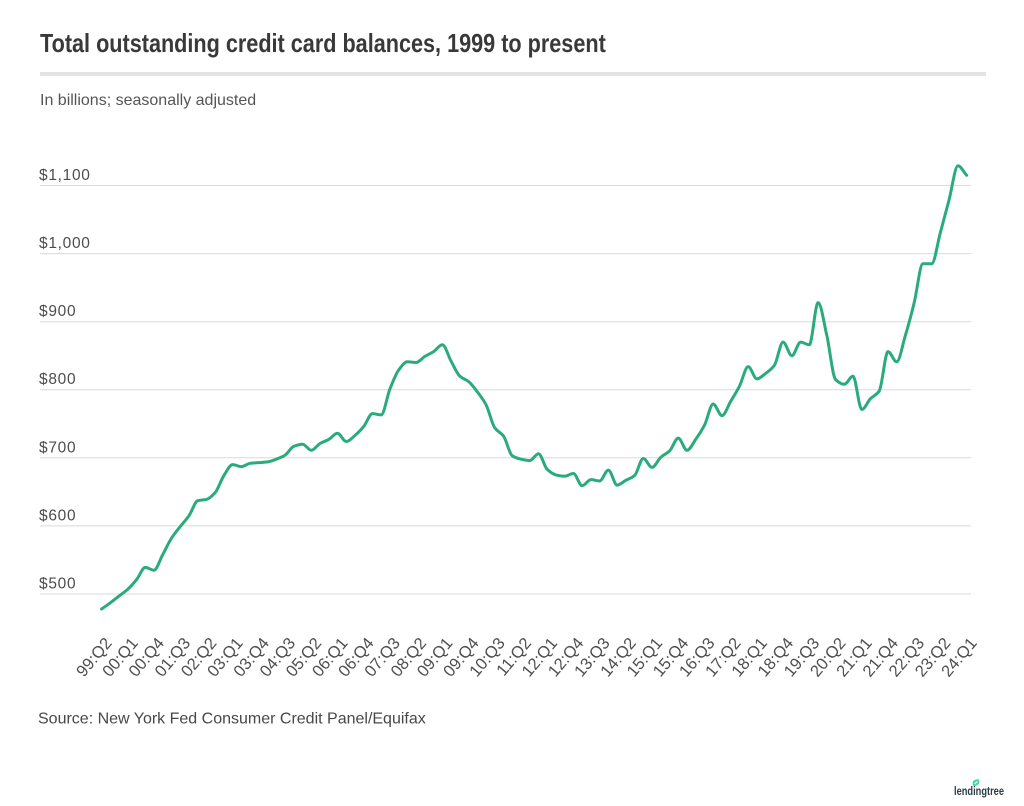 Image resolution: width=1024 pixels, height=806 pixels. I want to click on svg-text: $1,100, so click(65, 175).